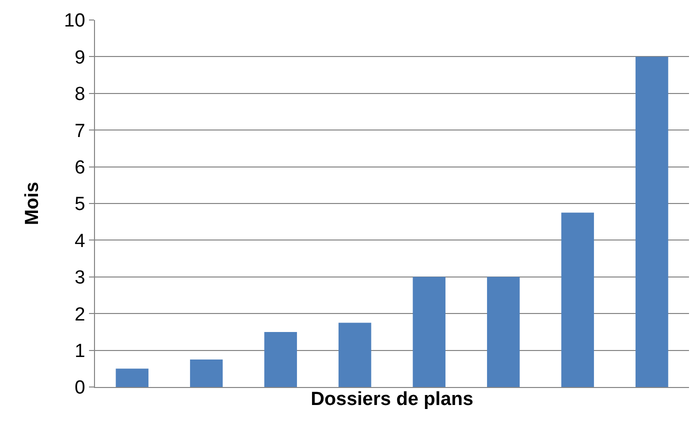 Image resolution: width=691 pixels, height=423 pixels. I want to click on y-tick-label: 1, so click(80, 351).